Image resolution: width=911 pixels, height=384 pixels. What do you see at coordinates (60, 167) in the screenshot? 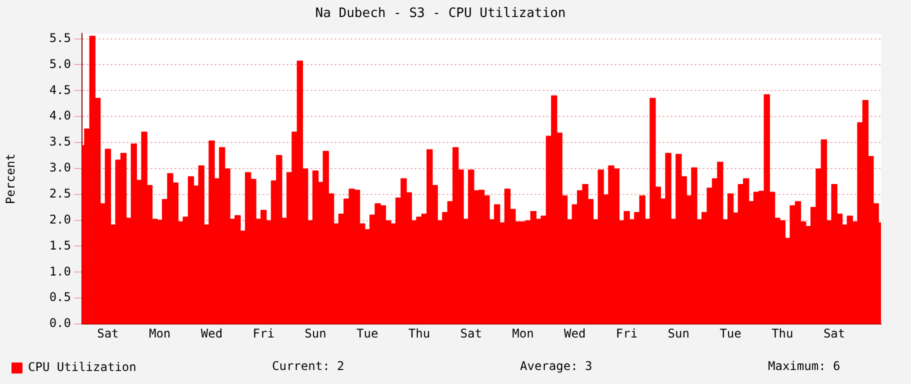
I see `y-tick-label: 3.0` at bounding box center [60, 167].